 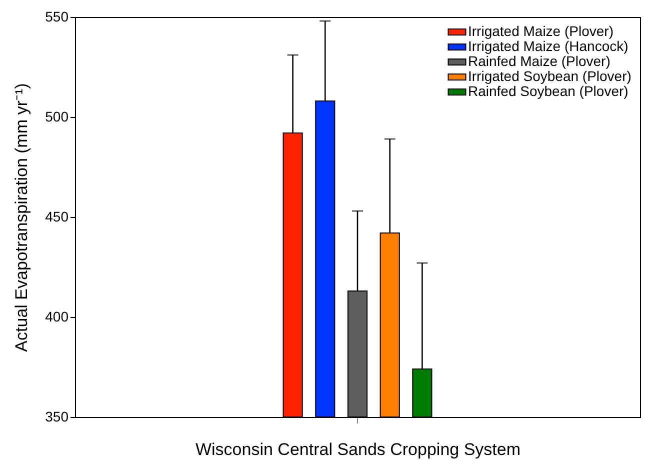 What do you see at coordinates (57, 416) in the screenshot?
I see `y-tick-label: 350` at bounding box center [57, 416].